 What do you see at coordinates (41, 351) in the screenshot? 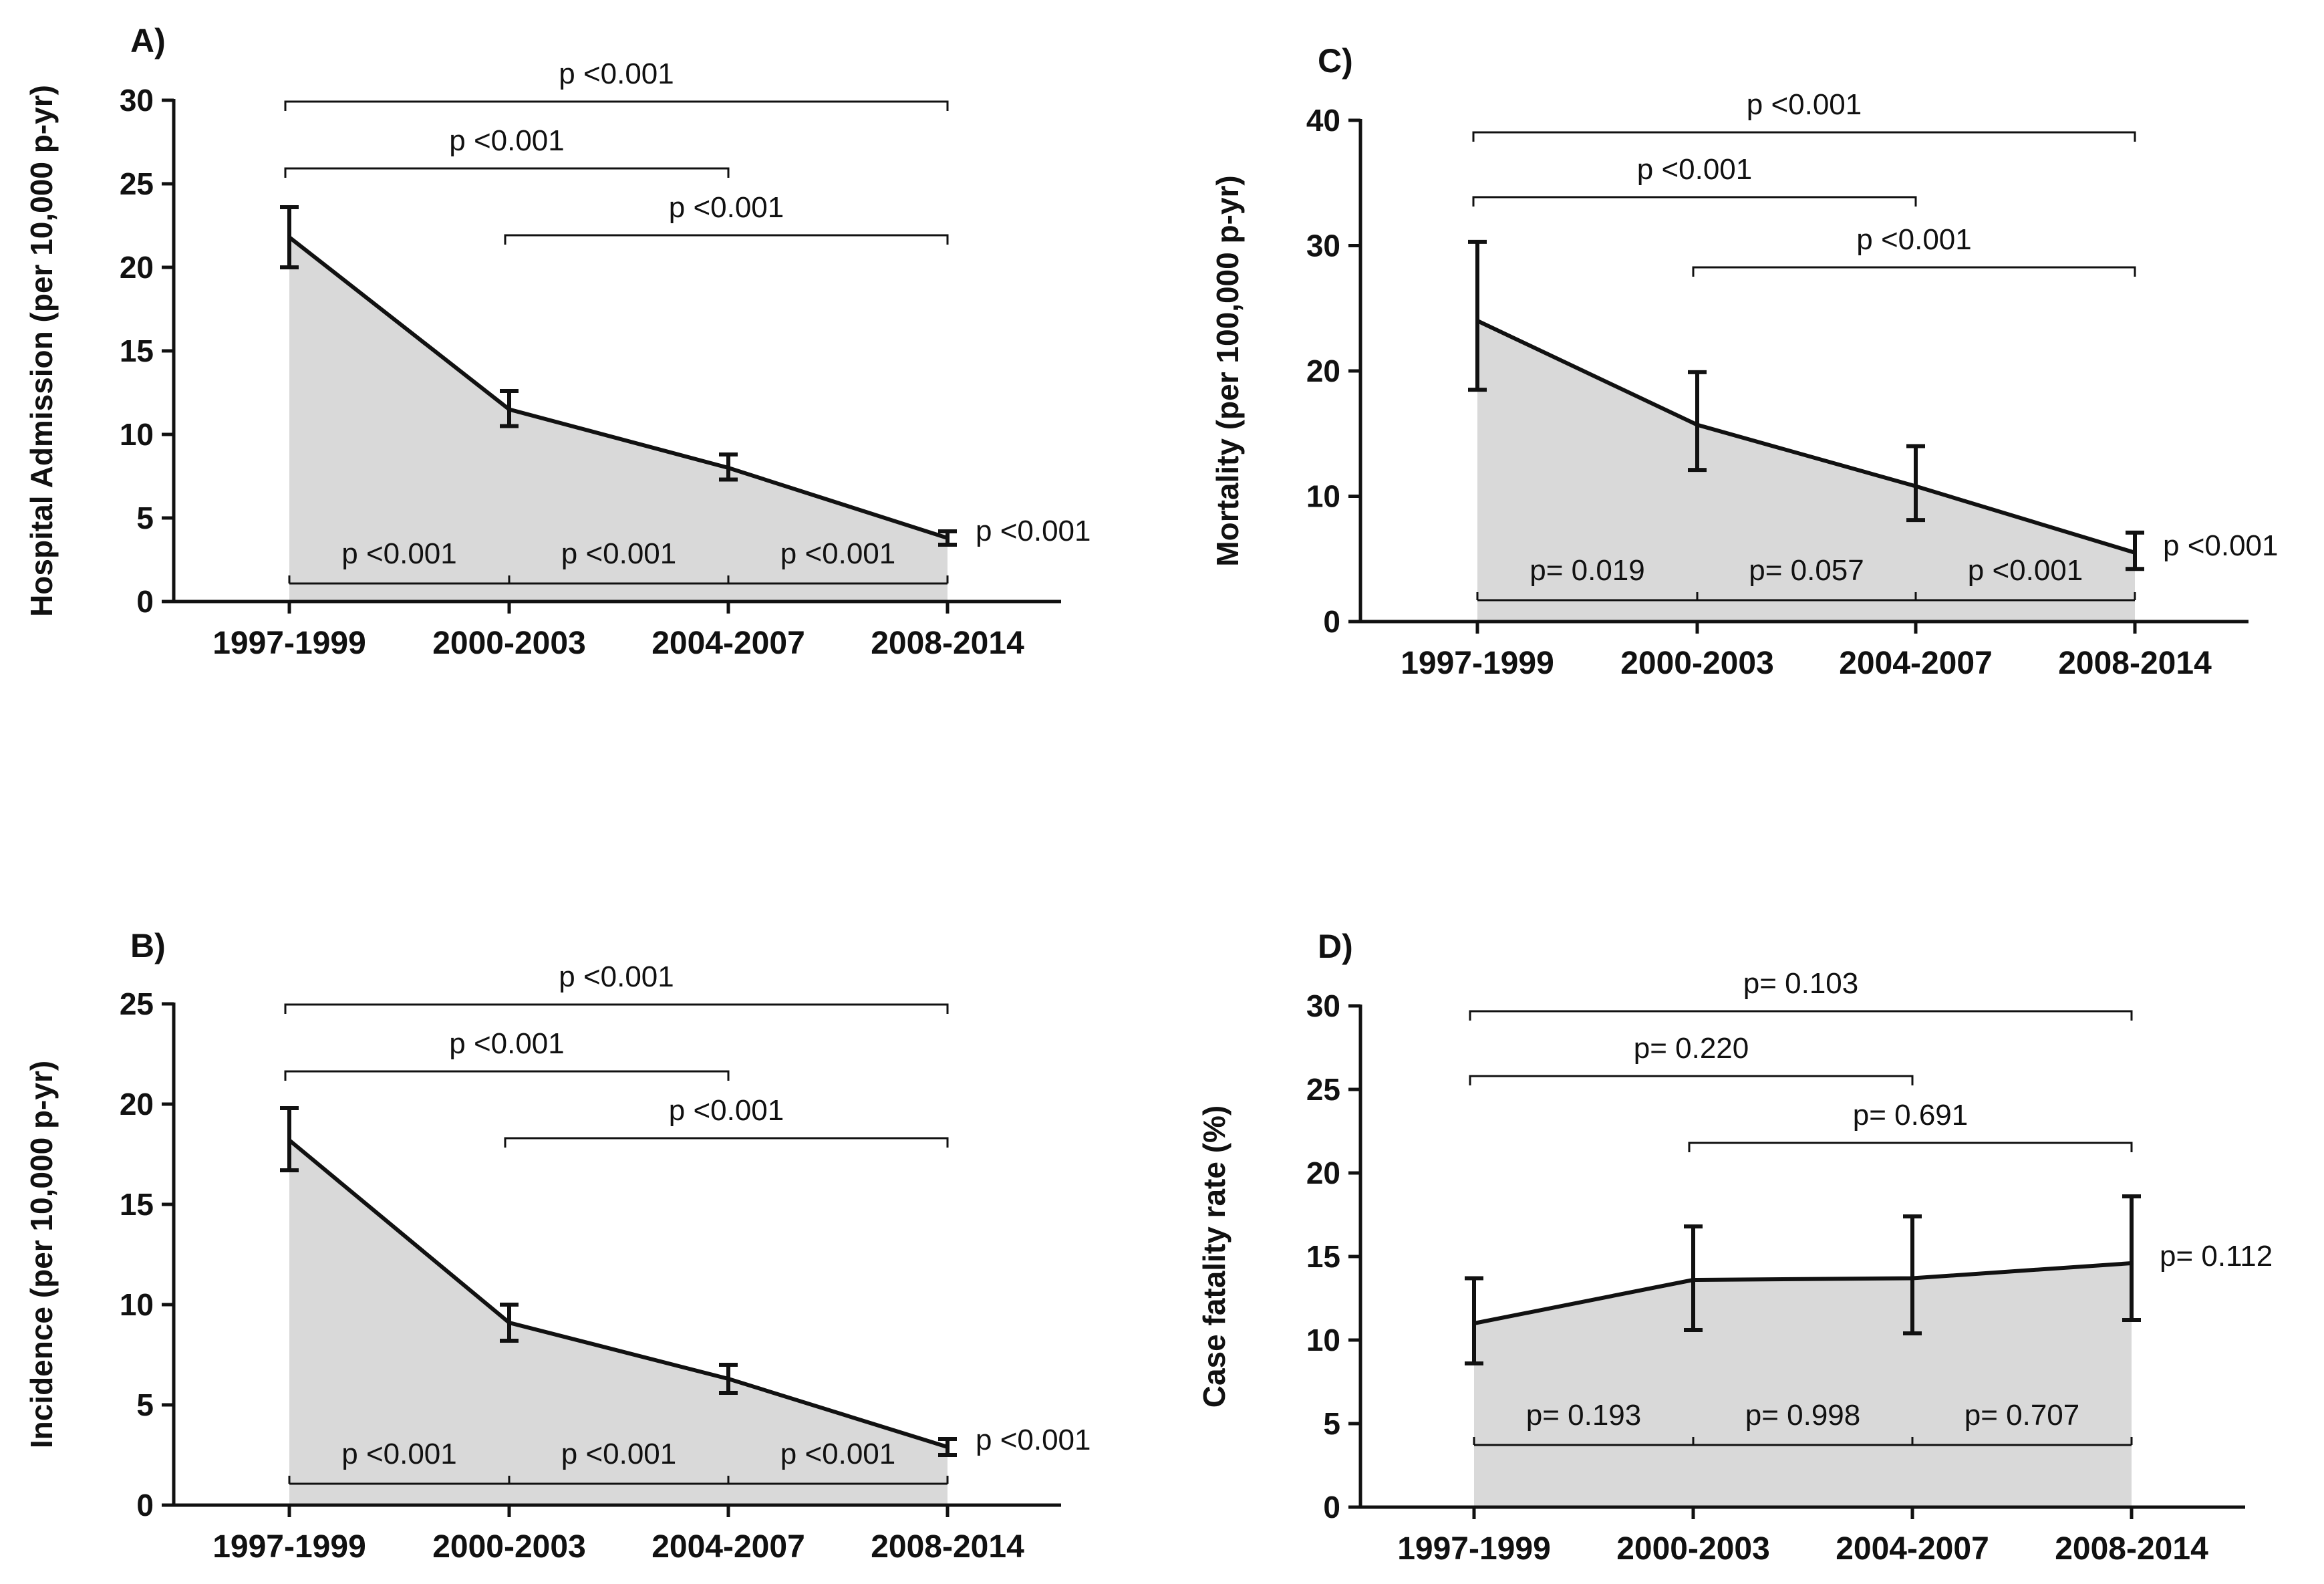
I see `y-axis-label: Hospital Admission (per 10,000 p-yr)` at bounding box center [41, 351].